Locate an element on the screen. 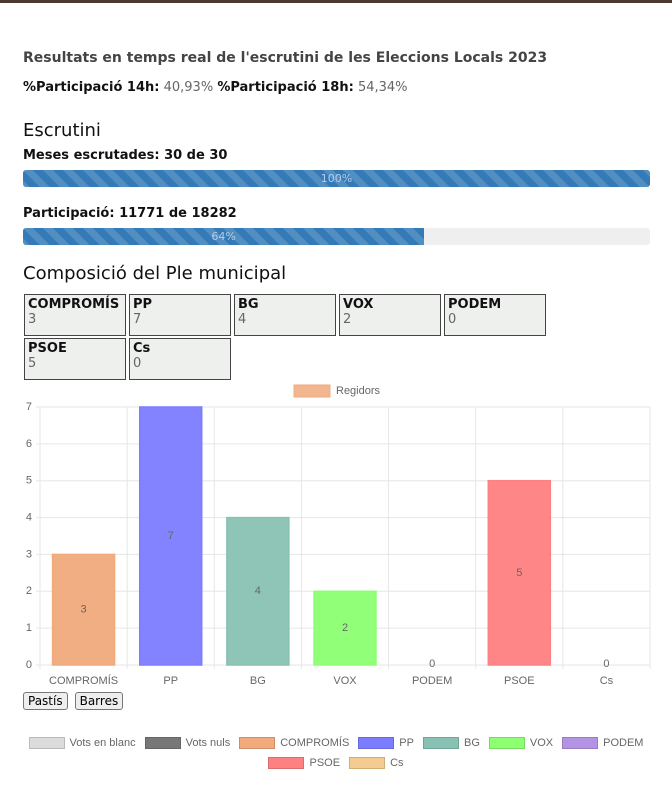 Image resolution: width=672 pixels, height=804 pixels. legend-item: Vots en blanc is located at coordinates (82, 743).